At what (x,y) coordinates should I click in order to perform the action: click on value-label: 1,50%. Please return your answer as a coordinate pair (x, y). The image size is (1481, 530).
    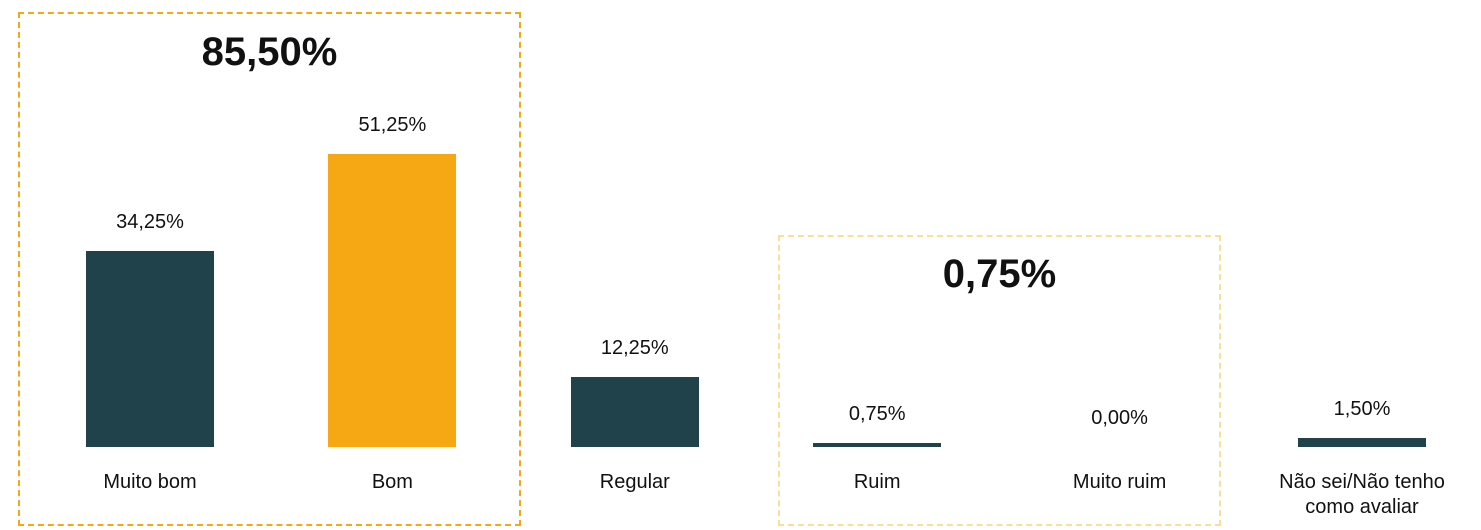
    Looking at the image, I should click on (1362, 409).